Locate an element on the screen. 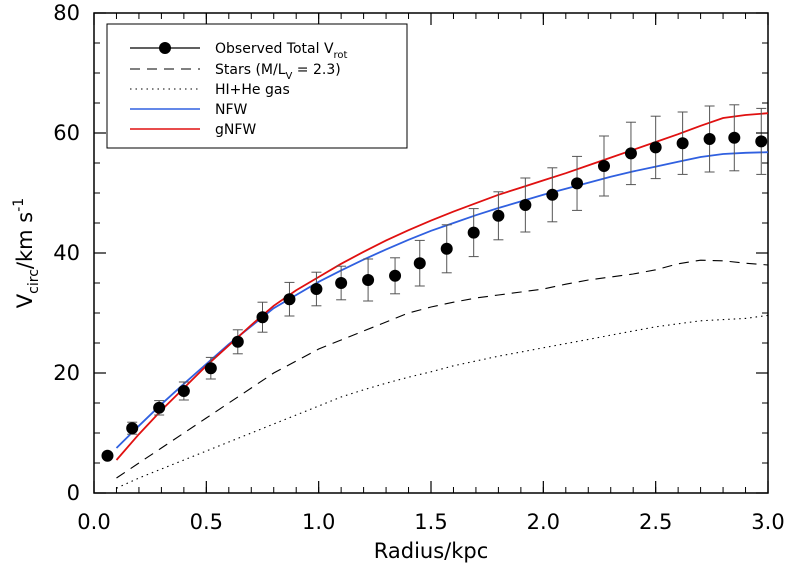 This screenshot has width=796, height=567. legend-item-stars: Stars (M/LV = 2.3) is located at coordinates (235, 72).